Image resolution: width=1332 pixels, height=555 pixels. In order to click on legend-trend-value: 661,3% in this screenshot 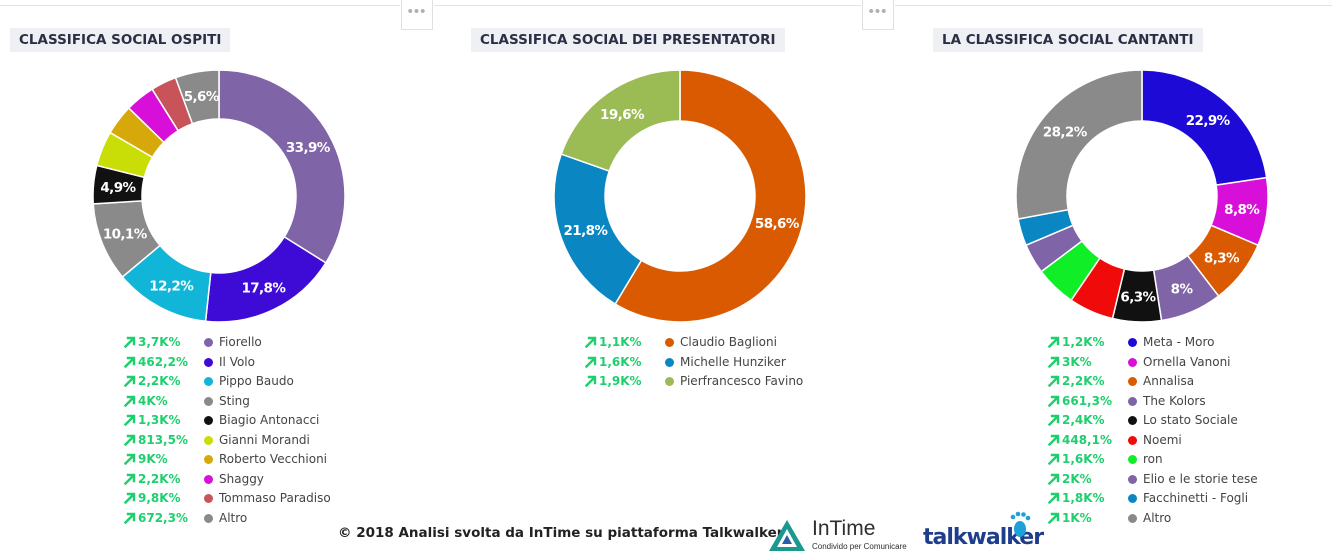, I will do `click(1087, 400)`.